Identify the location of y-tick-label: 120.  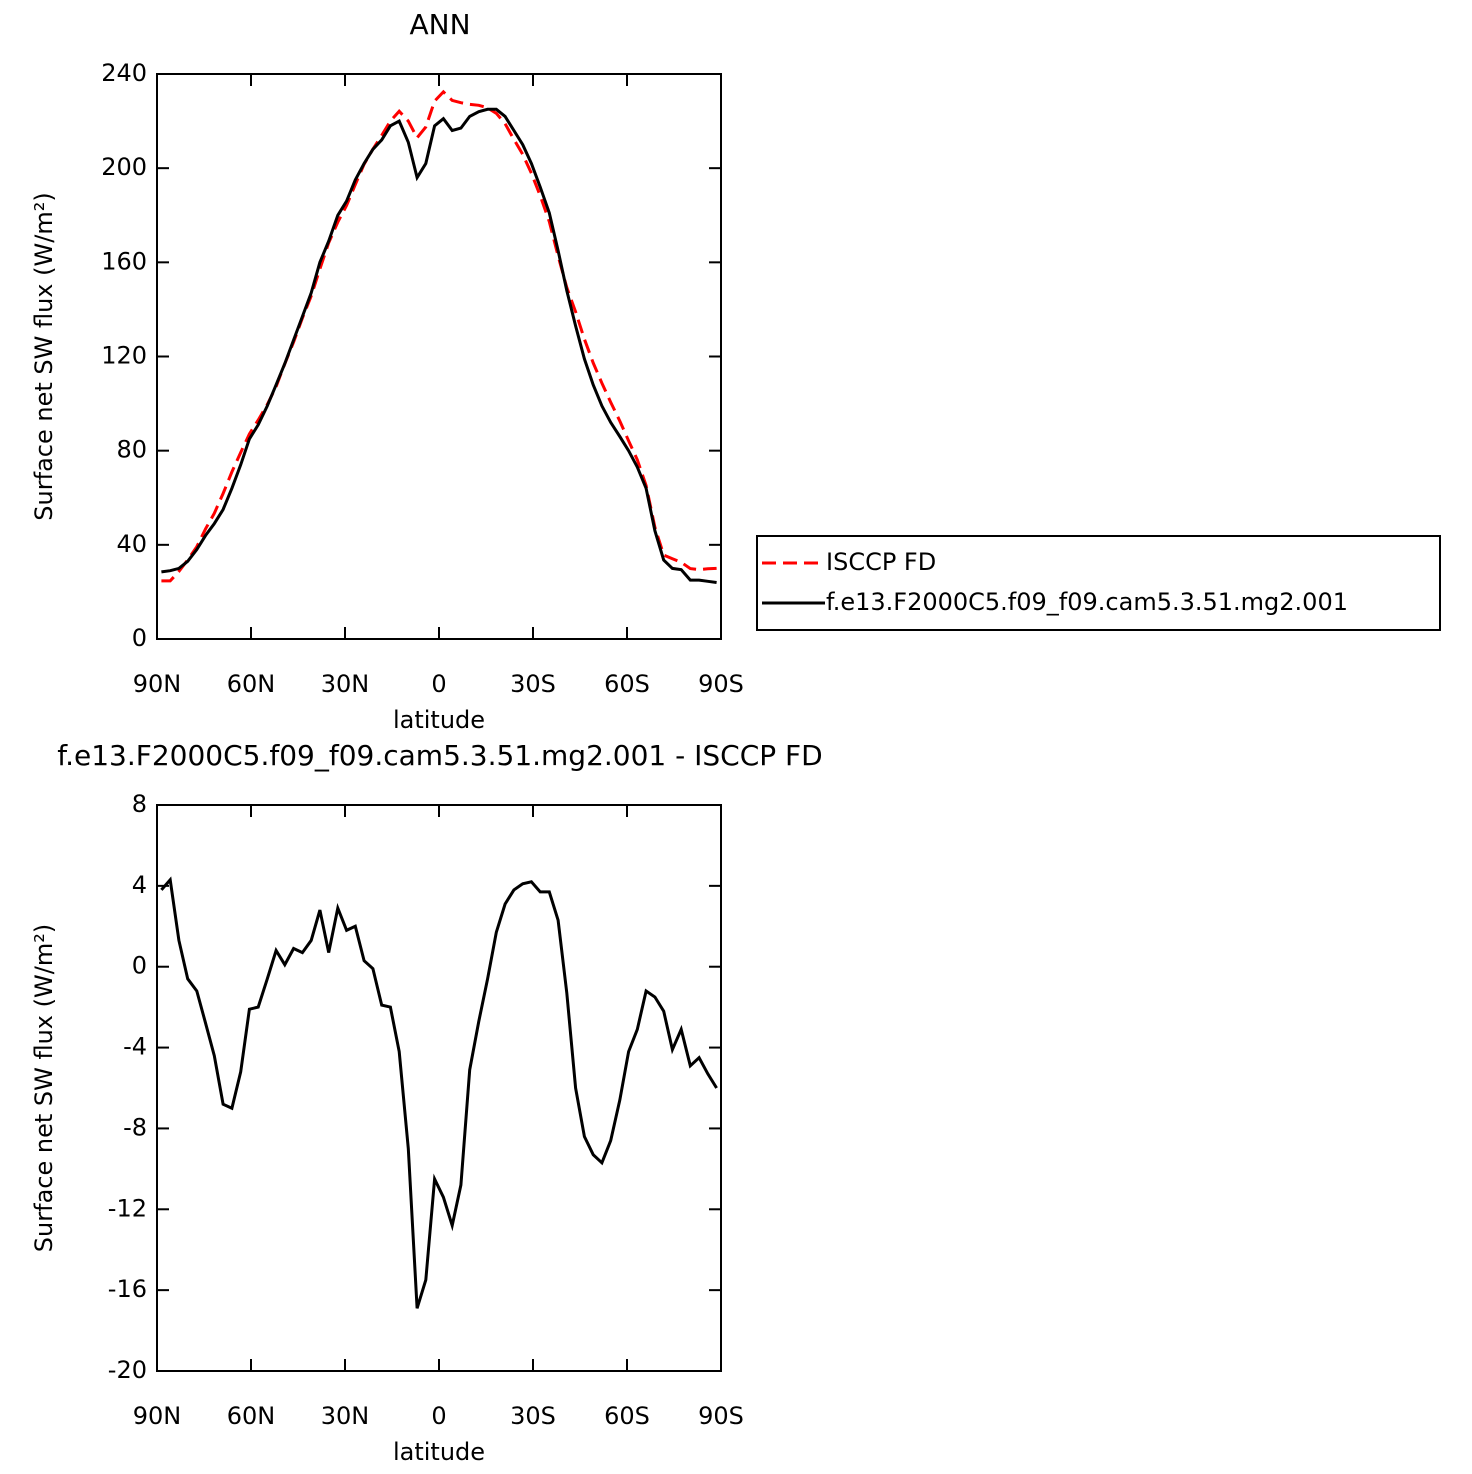
(124, 356).